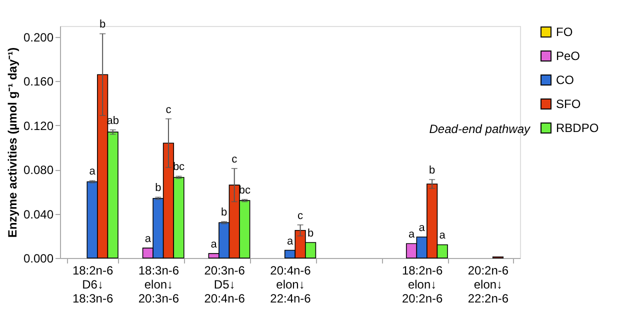 This screenshot has width=640, height=329. What do you see at coordinates (291, 285) in the screenshot?
I see `x-tick-label: 20:4n-6 elon↓ 22:4n-6` at bounding box center [291, 285].